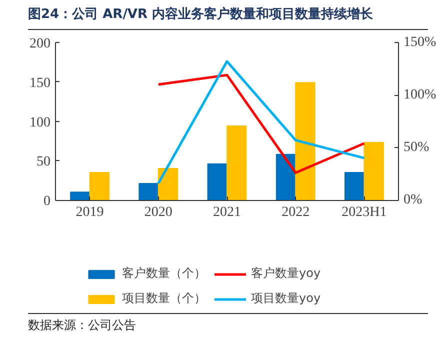  Describe the element at coordinates (164, 273) in the screenshot. I see `legend-label: 客户数量（个）` at that location.